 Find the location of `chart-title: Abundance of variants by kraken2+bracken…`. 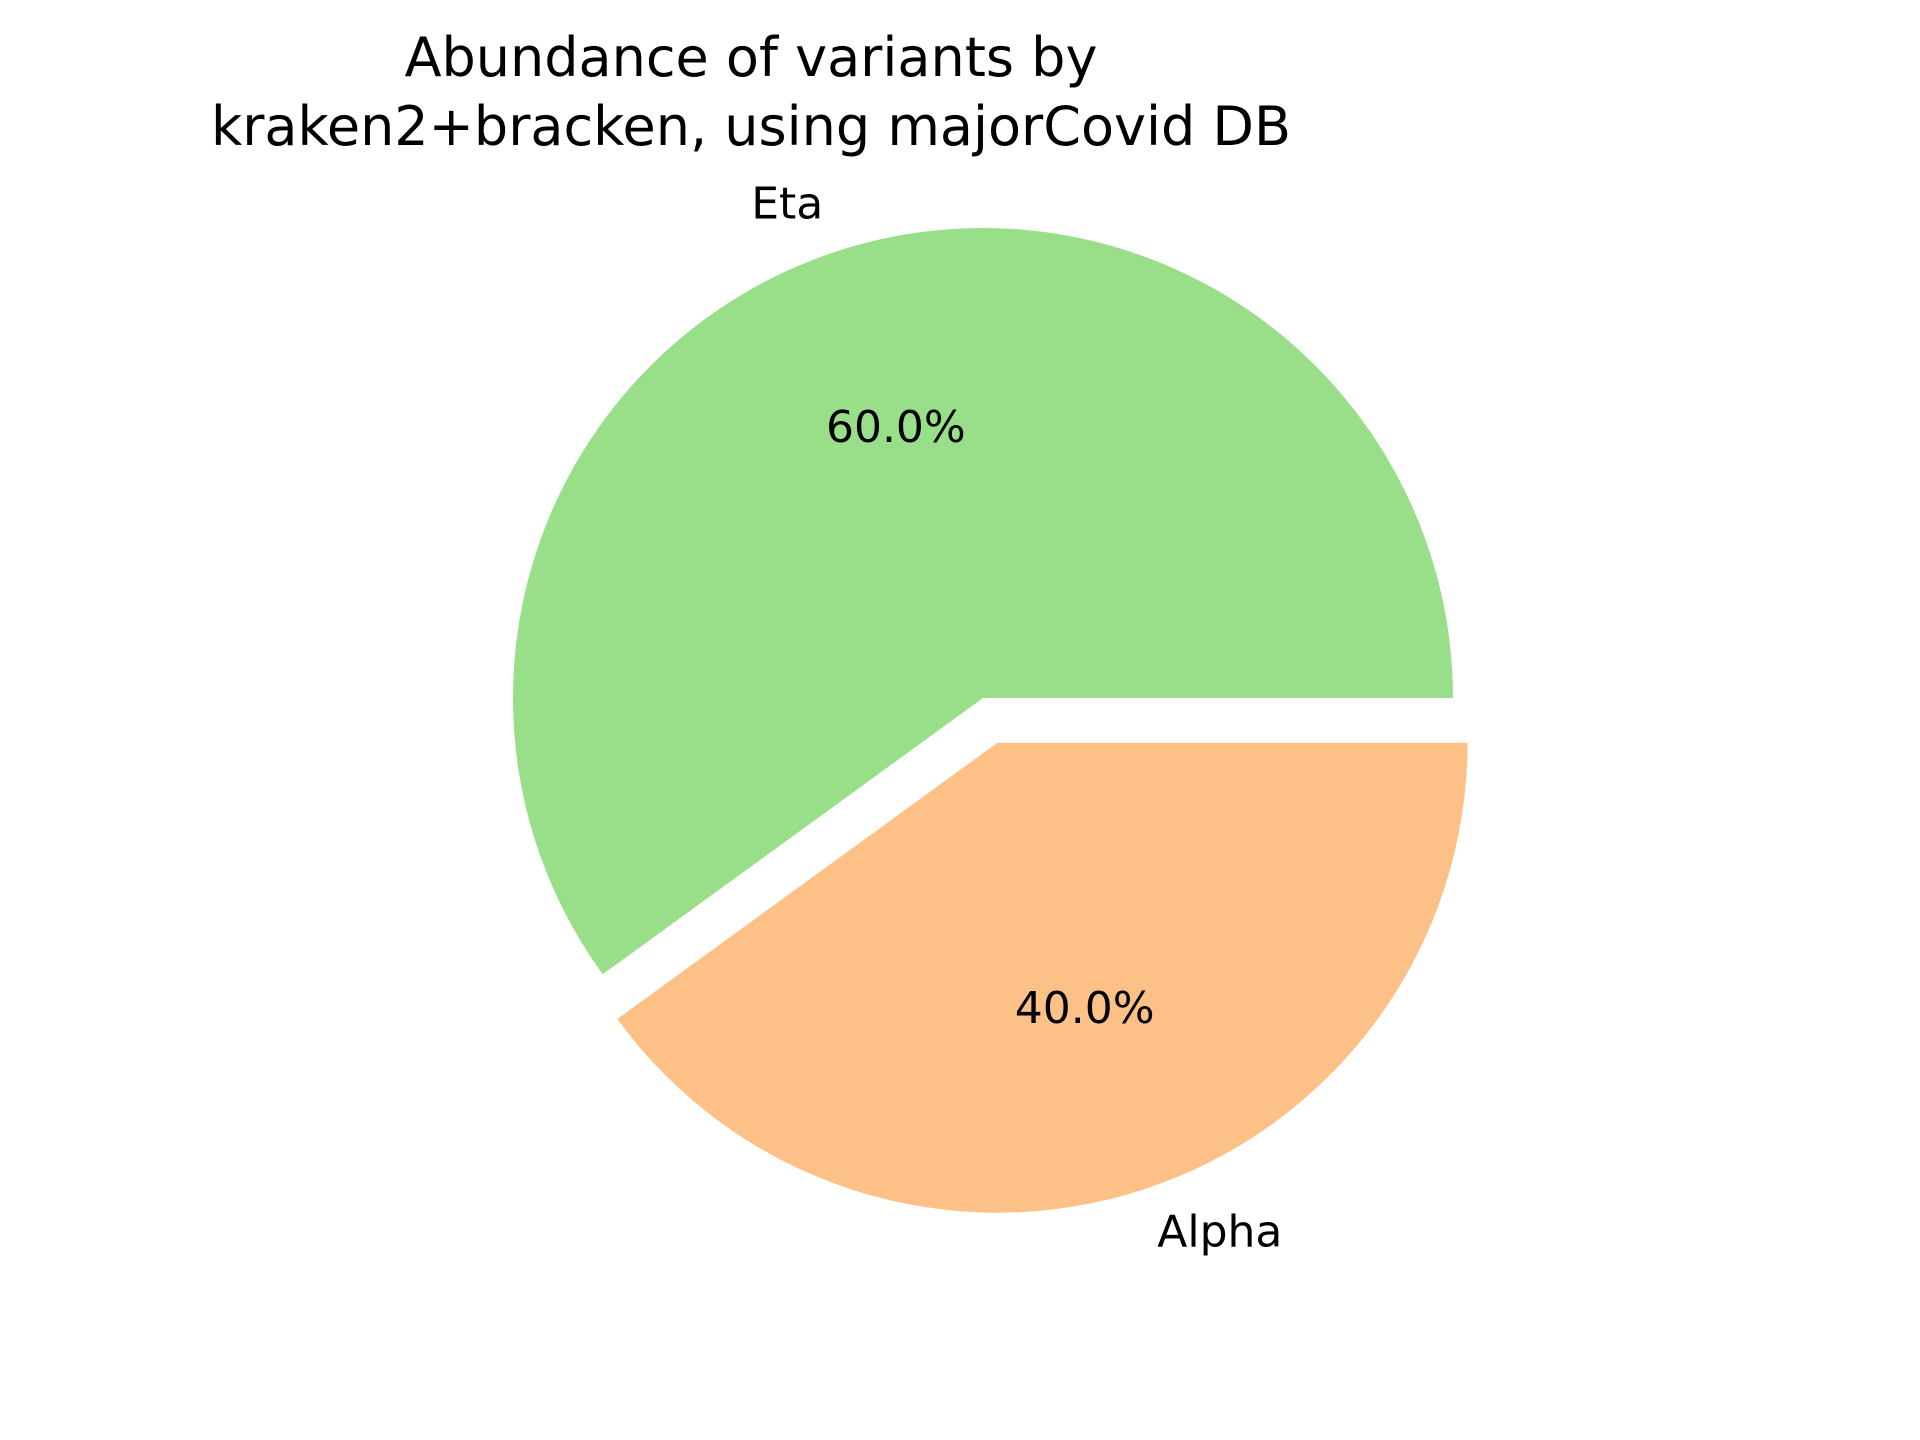

chart-title: Abundance of variants by kraken2+bracken… is located at coordinates (751, 92).